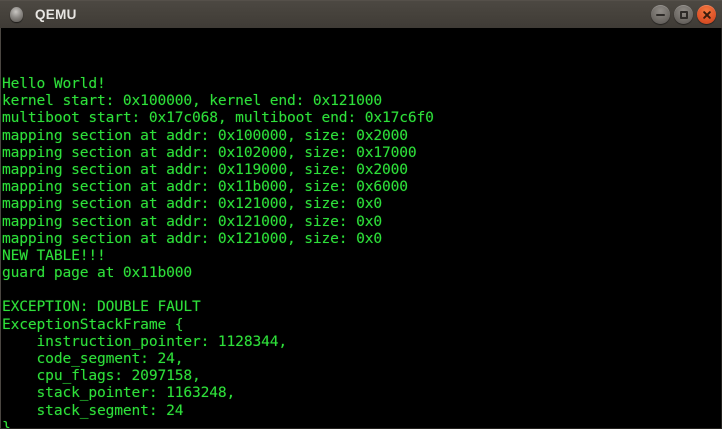  What do you see at coordinates (101, 307) in the screenshot?
I see `console-line: EXCEPTION: DOUBLE FAULT` at bounding box center [101, 307].